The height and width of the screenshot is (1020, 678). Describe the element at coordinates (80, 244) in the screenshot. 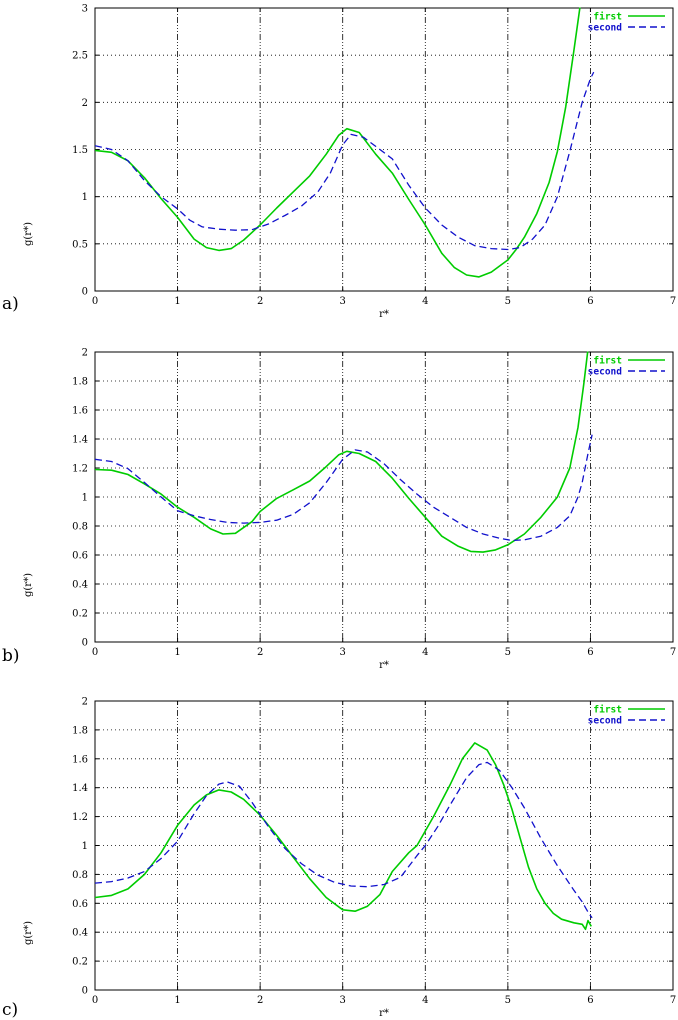

I see `y-tick-label: 0.5` at that location.